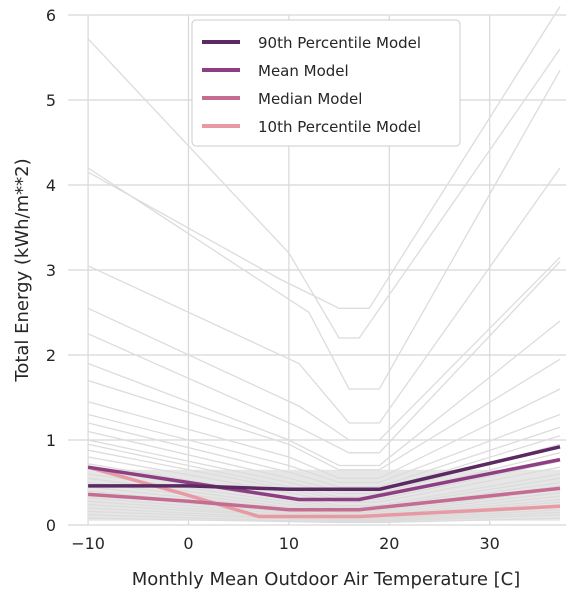  What do you see at coordinates (339, 127) in the screenshot?
I see `legend-label: 10th Percentile Model` at bounding box center [339, 127].